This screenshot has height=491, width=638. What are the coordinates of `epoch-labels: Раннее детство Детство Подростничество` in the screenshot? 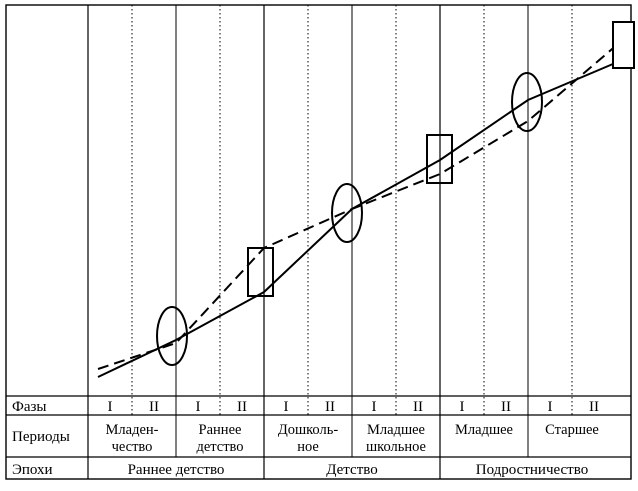 It's located at (358, 470).